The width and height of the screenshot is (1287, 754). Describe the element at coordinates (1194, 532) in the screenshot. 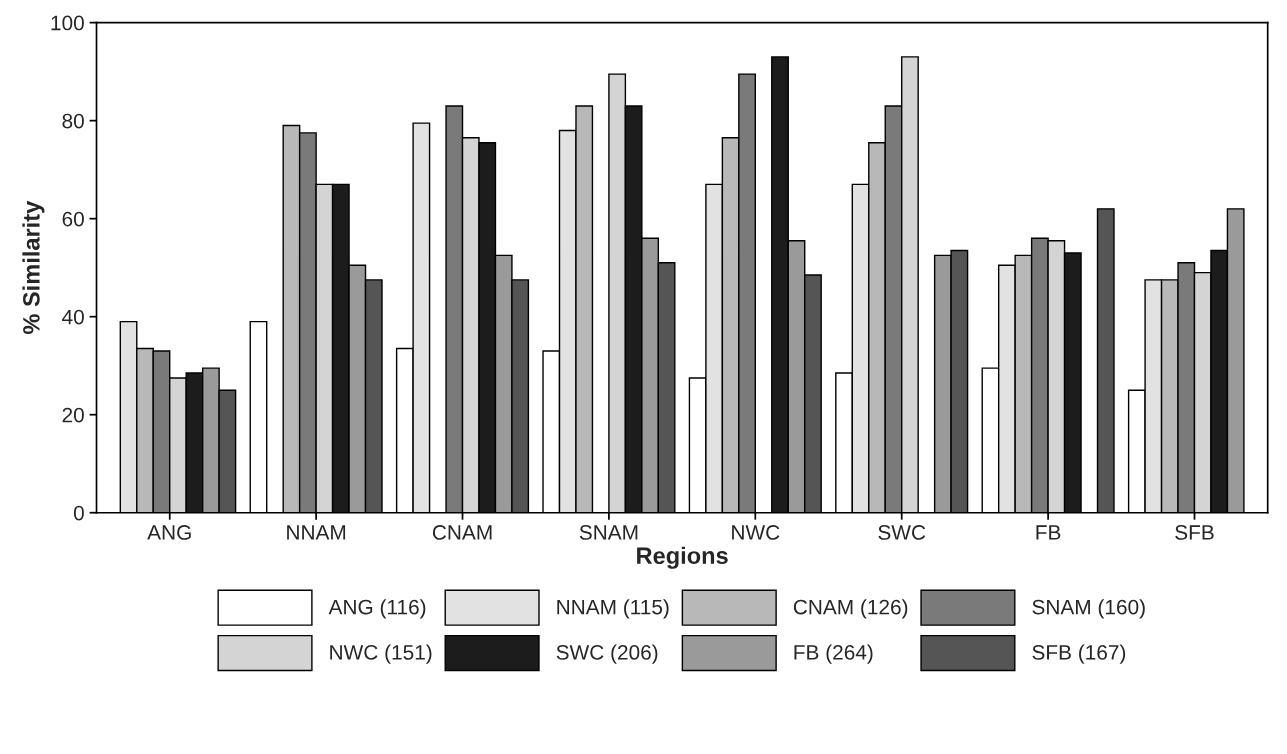

I see `x-tick-label: SFB` at that location.